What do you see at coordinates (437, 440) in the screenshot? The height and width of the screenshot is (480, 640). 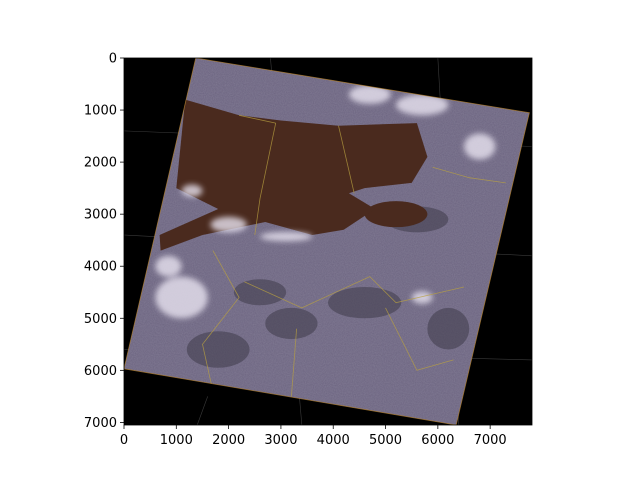 I see `x-tick-label: 6000` at bounding box center [437, 440].